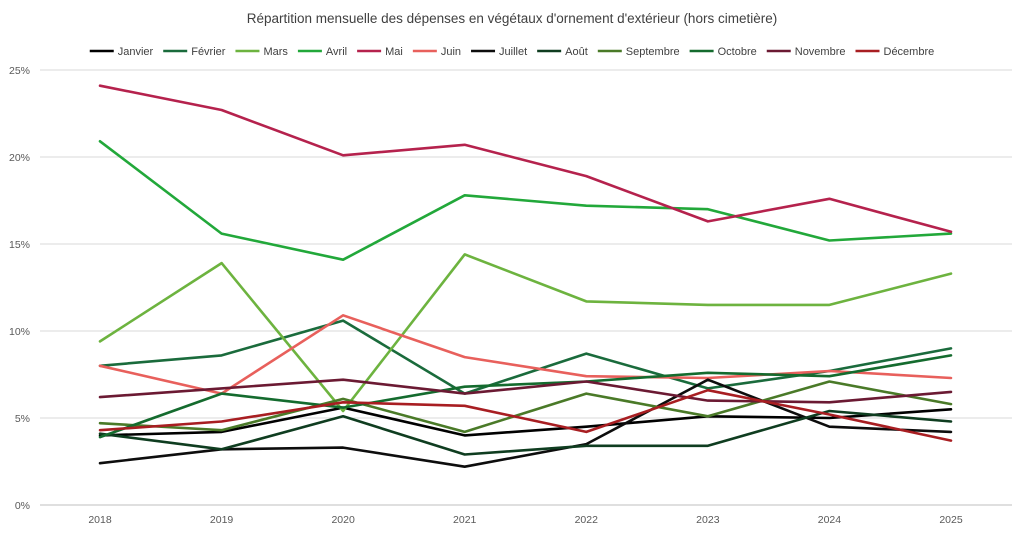 Image resolution: width=1024 pixels, height=540 pixels. What do you see at coordinates (261, 52) in the screenshot?
I see `legend-item: Mars` at bounding box center [261, 52].